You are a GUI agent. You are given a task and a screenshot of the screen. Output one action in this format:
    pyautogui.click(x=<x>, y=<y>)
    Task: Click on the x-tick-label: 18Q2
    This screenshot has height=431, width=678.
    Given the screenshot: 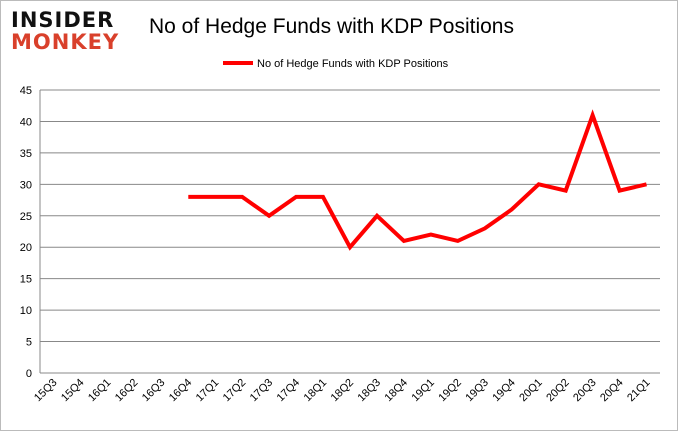 What is the action you would take?
    pyautogui.click(x=343, y=391)
    